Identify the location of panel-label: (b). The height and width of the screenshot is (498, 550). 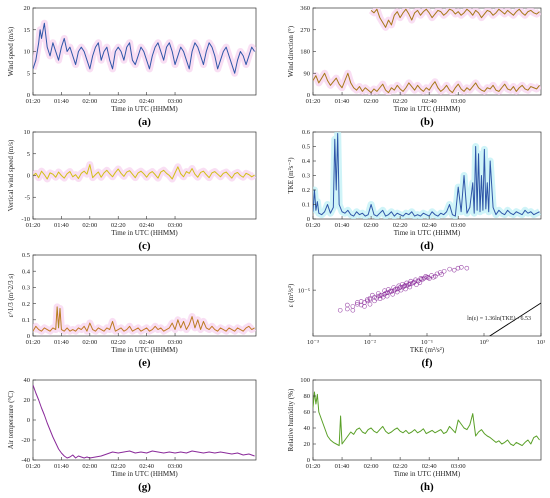
(427, 122).